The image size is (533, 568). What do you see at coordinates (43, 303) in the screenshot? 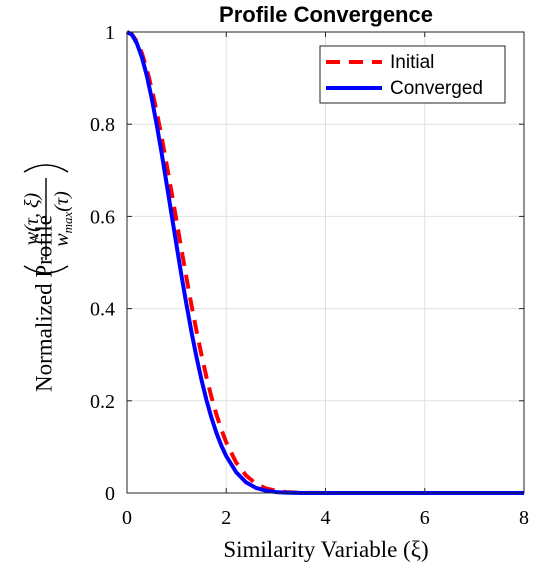
I see `y-axis-label: Normalized Profile` at bounding box center [43, 303].